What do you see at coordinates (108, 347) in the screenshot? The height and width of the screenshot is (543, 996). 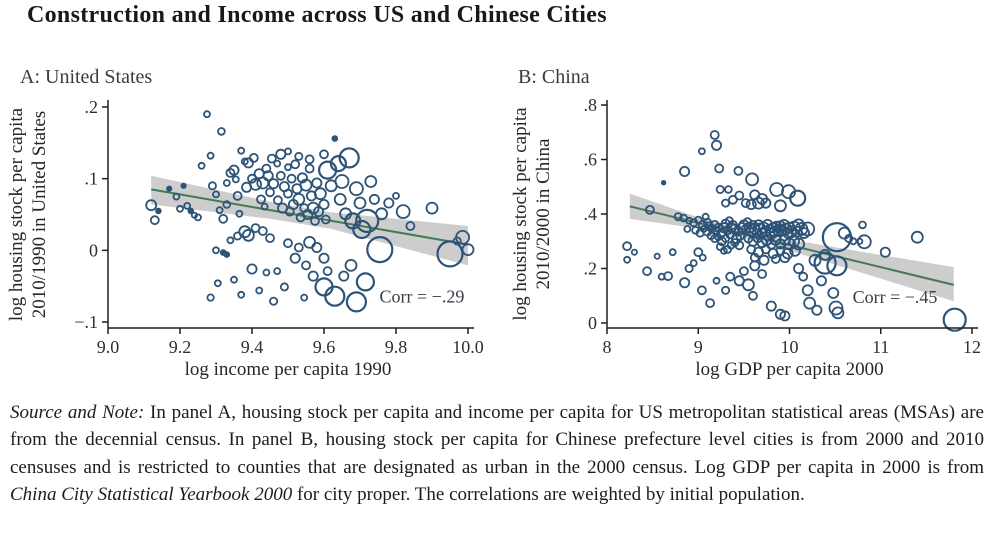 I see `x-tick-label: 9.0` at bounding box center [108, 347].